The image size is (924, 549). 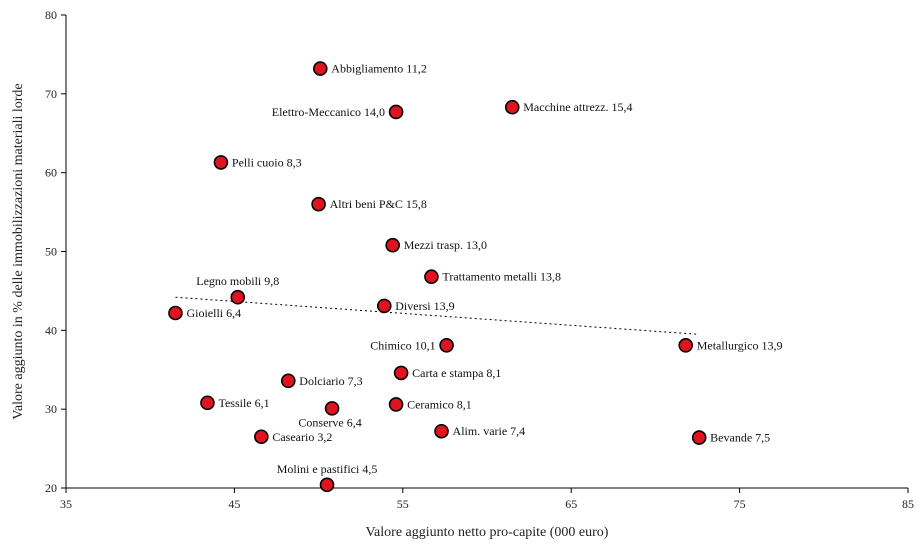 What do you see at coordinates (577, 107) in the screenshot?
I see `point-label: Macchine attrezz. 15,4` at bounding box center [577, 107].